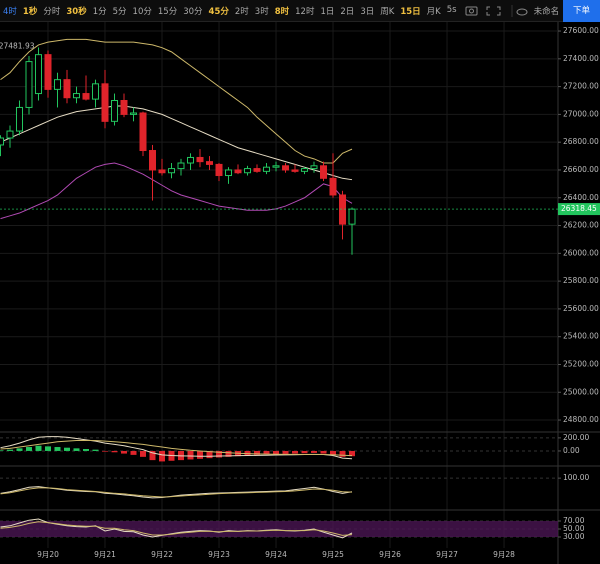  Describe the element at coordinates (576, 477) in the screenshot. I see `y-tick-label: 100.00` at that location.